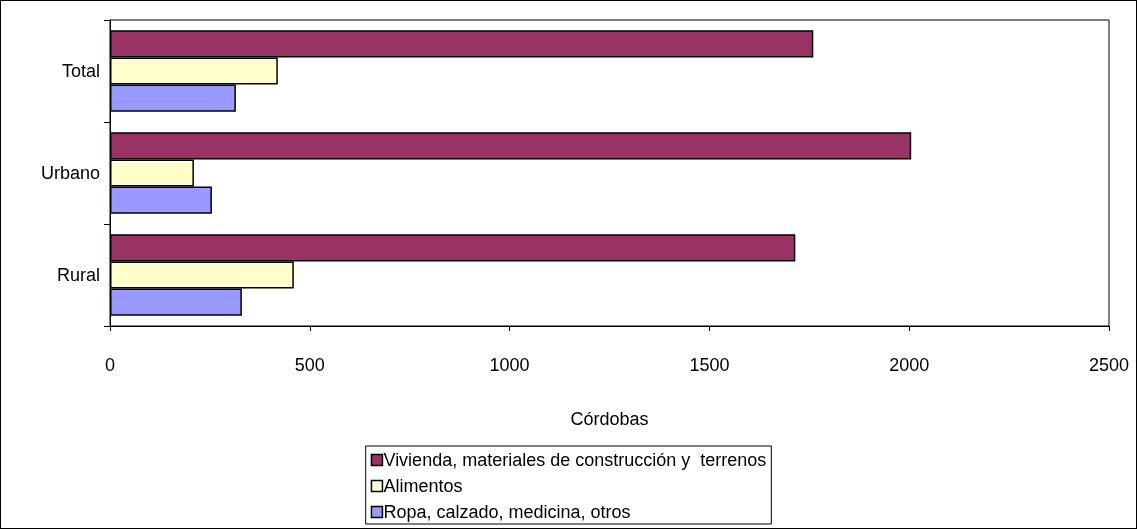  What do you see at coordinates (80, 71) in the screenshot?
I see `y-tick-label: Total` at bounding box center [80, 71].